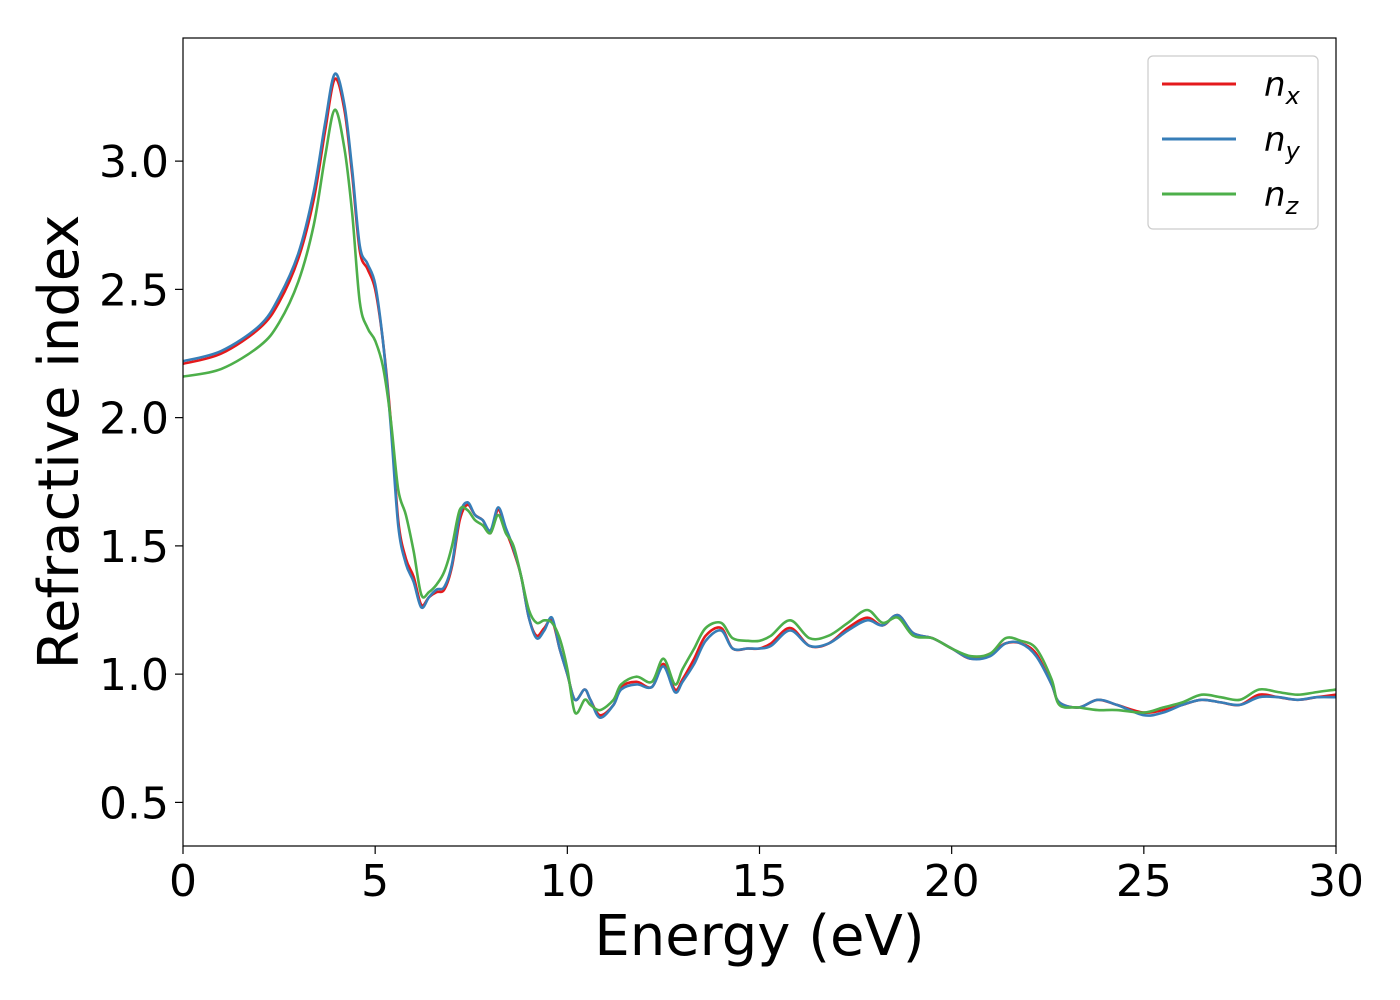 The width and height of the screenshot is (1400, 1000). I want to click on y-axis-ticks: 0.5 1.0 1.5 2.0 2.5 3.0, so click(141, 483).